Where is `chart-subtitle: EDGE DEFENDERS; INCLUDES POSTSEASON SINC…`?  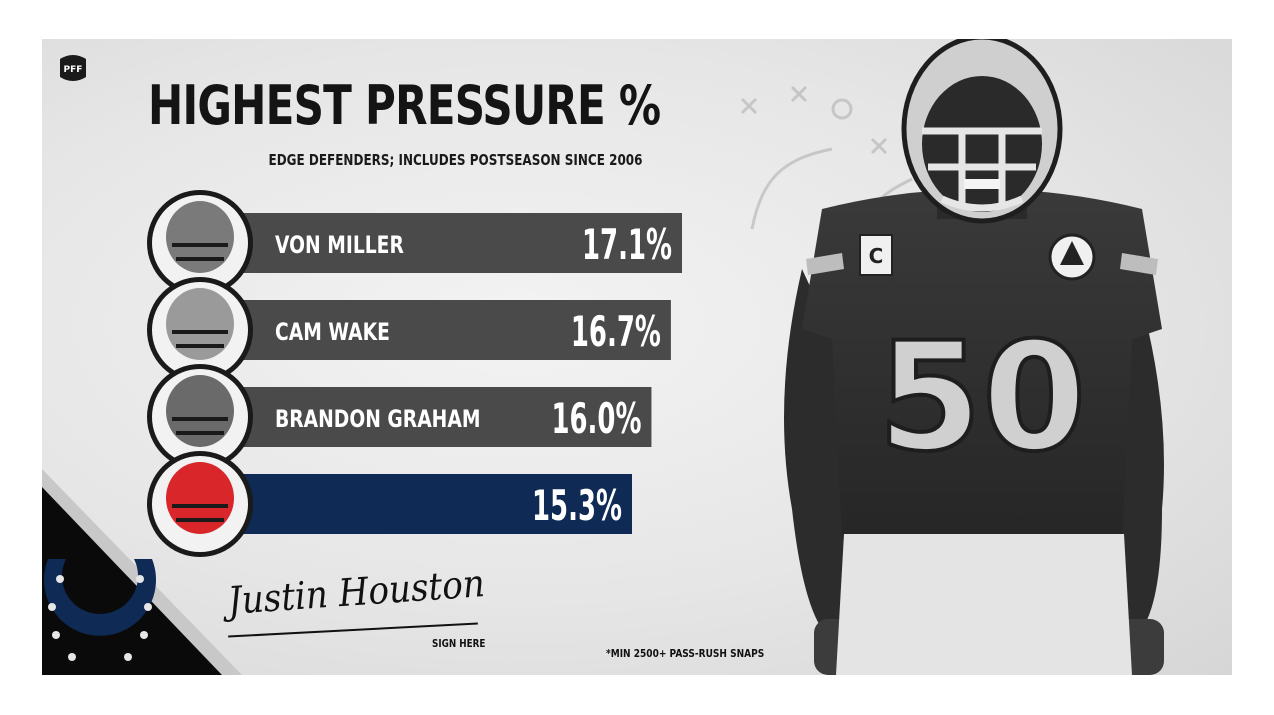 chart-subtitle: EDGE DEFENDERS; INCLUDES POSTSEASON SINC… is located at coordinates (455, 160).